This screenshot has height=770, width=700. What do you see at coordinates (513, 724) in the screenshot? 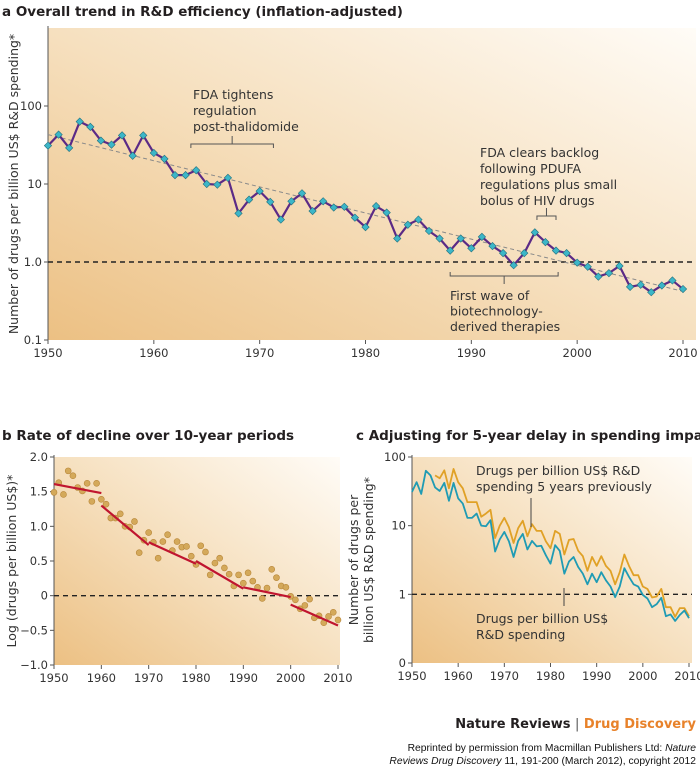
I see `brand-name: Nature Reviews` at bounding box center [513, 724].